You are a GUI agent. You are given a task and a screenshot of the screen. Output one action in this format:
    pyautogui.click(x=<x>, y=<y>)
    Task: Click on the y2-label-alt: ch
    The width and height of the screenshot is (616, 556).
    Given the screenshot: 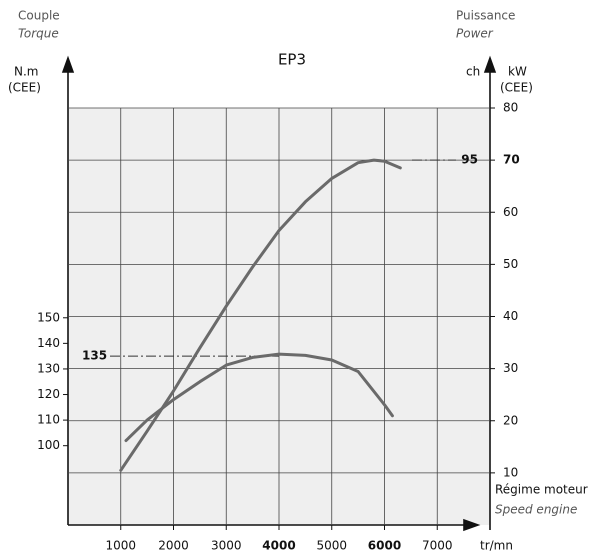 What is the action you would take?
    pyautogui.click(x=473, y=72)
    